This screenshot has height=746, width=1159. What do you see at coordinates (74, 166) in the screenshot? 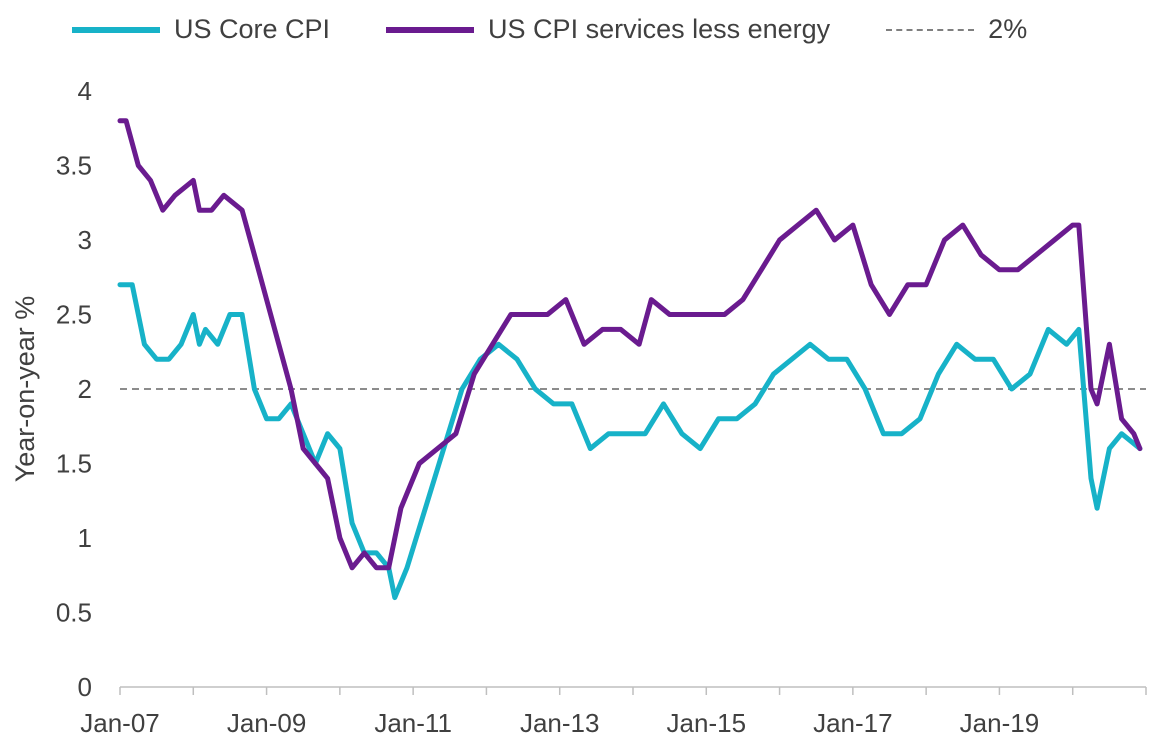
I see `y-tick-label: 3.5` at bounding box center [74, 166].